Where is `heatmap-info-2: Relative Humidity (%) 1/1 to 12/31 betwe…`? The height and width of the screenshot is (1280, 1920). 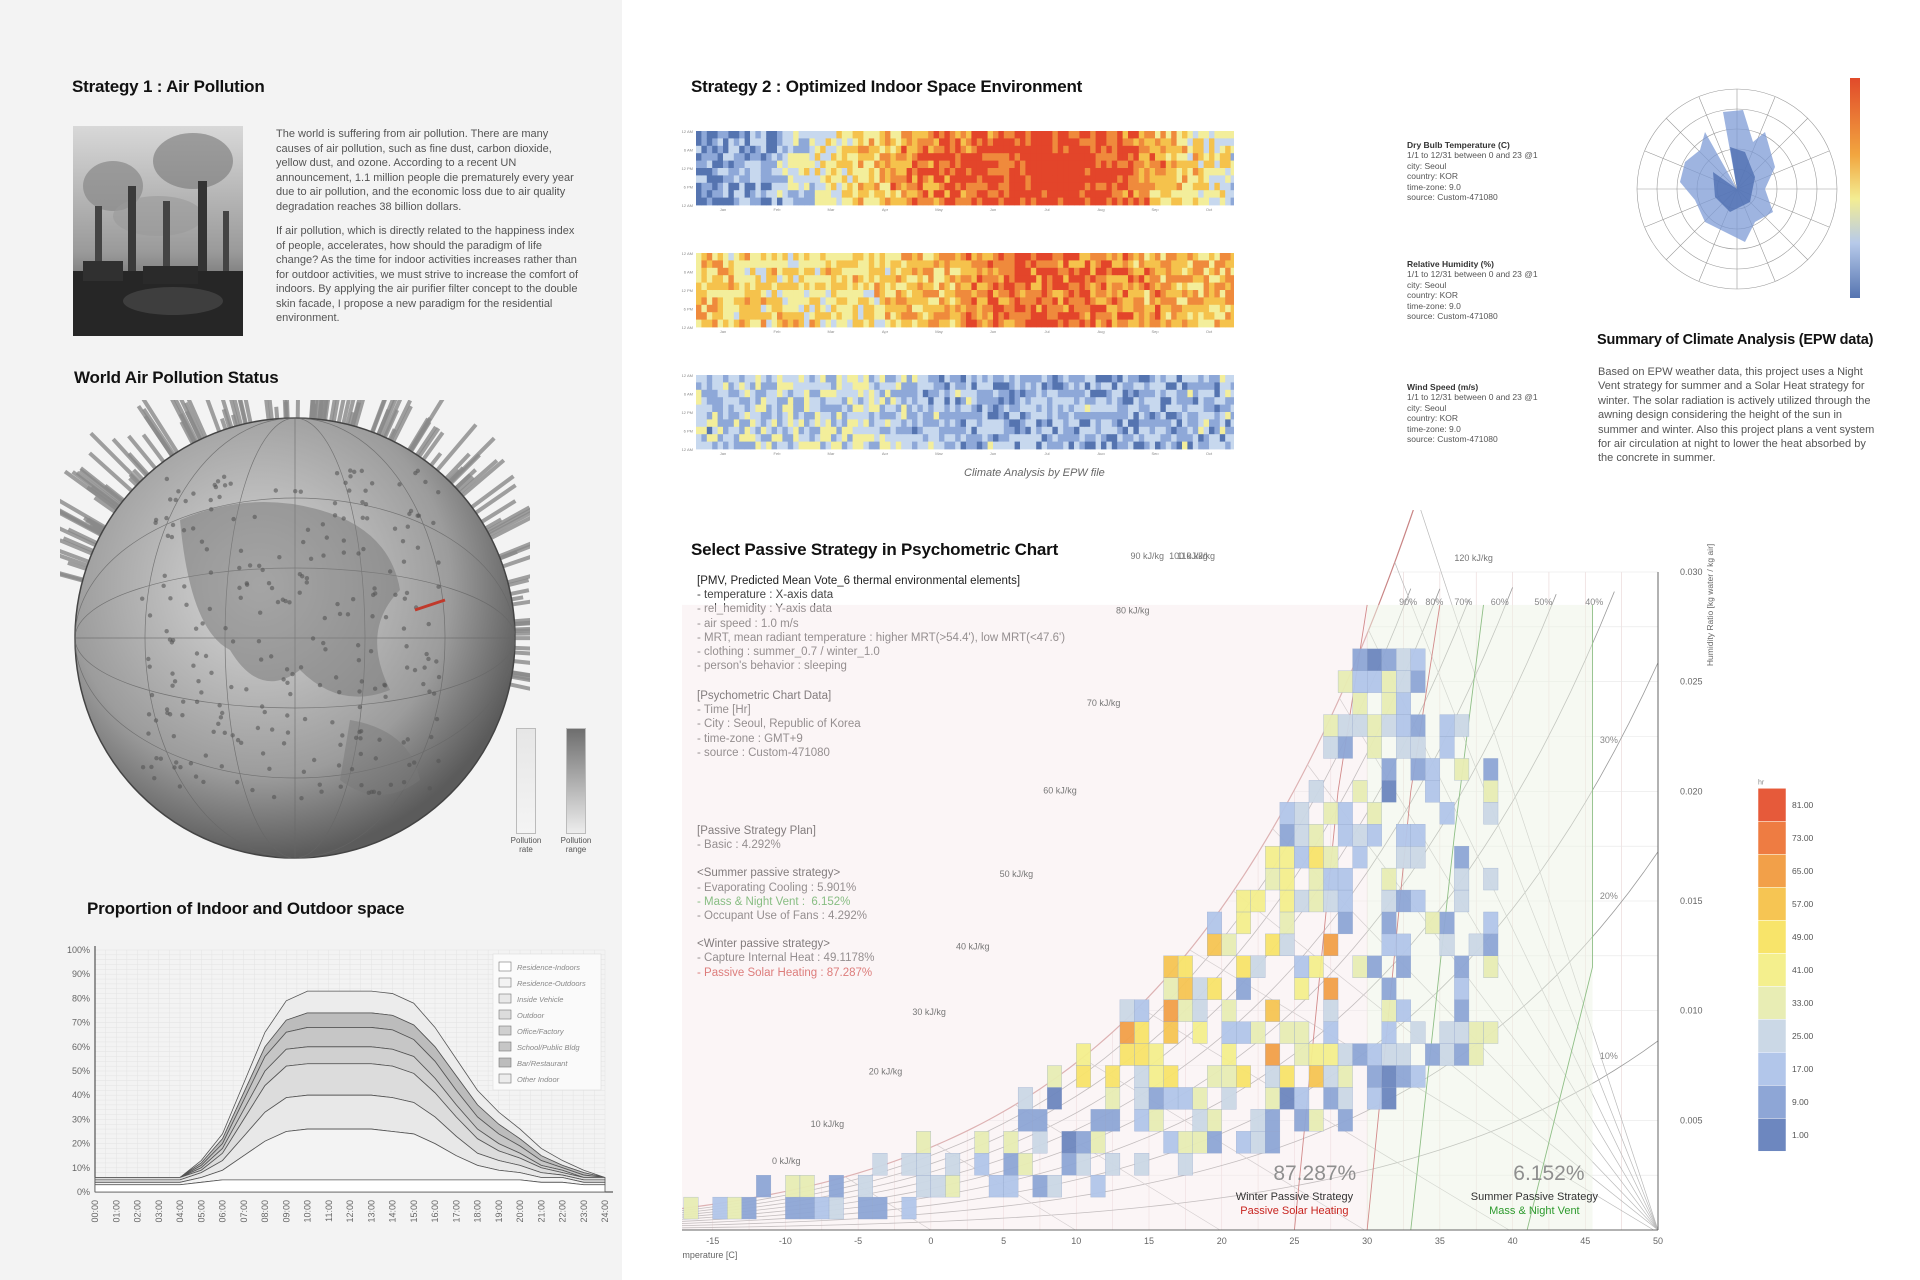 heatmap-info-2: Relative Humidity (%) 1/1 to 12/31 betwe… is located at coordinates (1472, 290).